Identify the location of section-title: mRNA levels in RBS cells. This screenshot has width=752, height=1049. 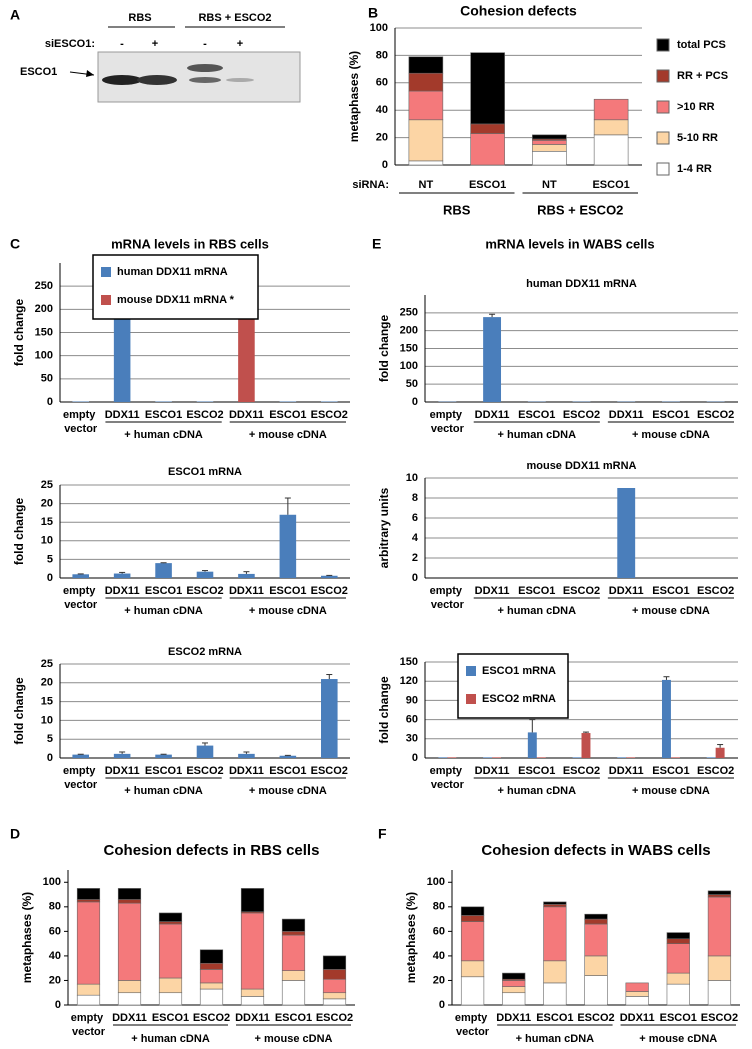
(190, 243).